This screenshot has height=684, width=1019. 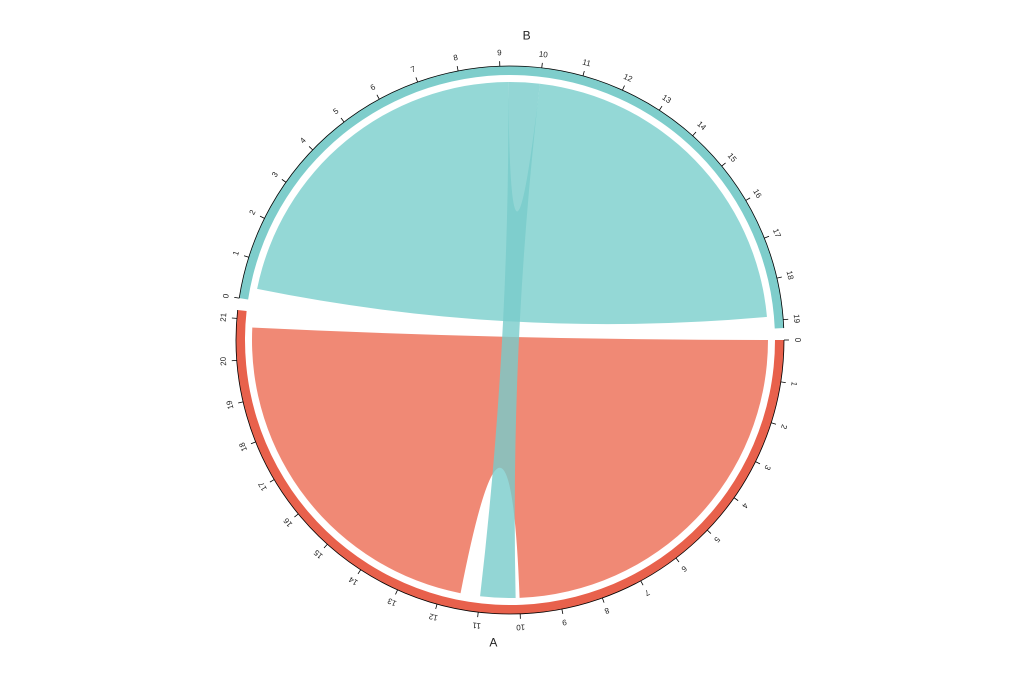 I want to click on sector-label: B, so click(x=527, y=36).